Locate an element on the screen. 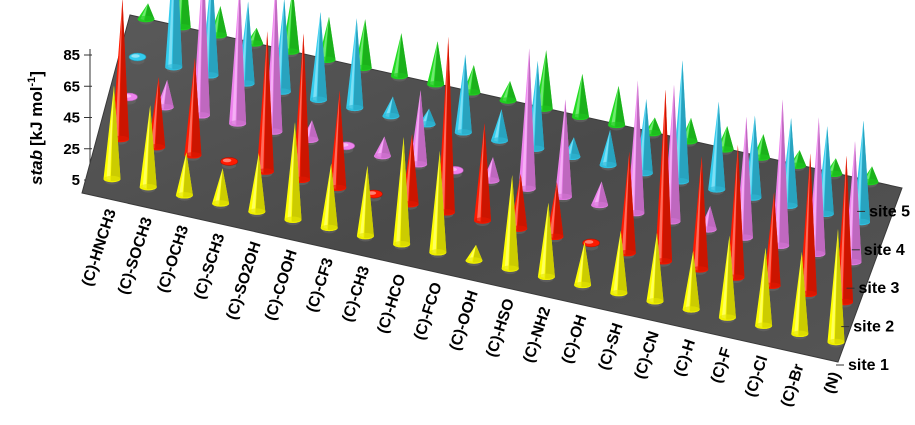 The width and height of the screenshot is (915, 425). category-label: (C)-SOCH3 is located at coordinates (135, 256).